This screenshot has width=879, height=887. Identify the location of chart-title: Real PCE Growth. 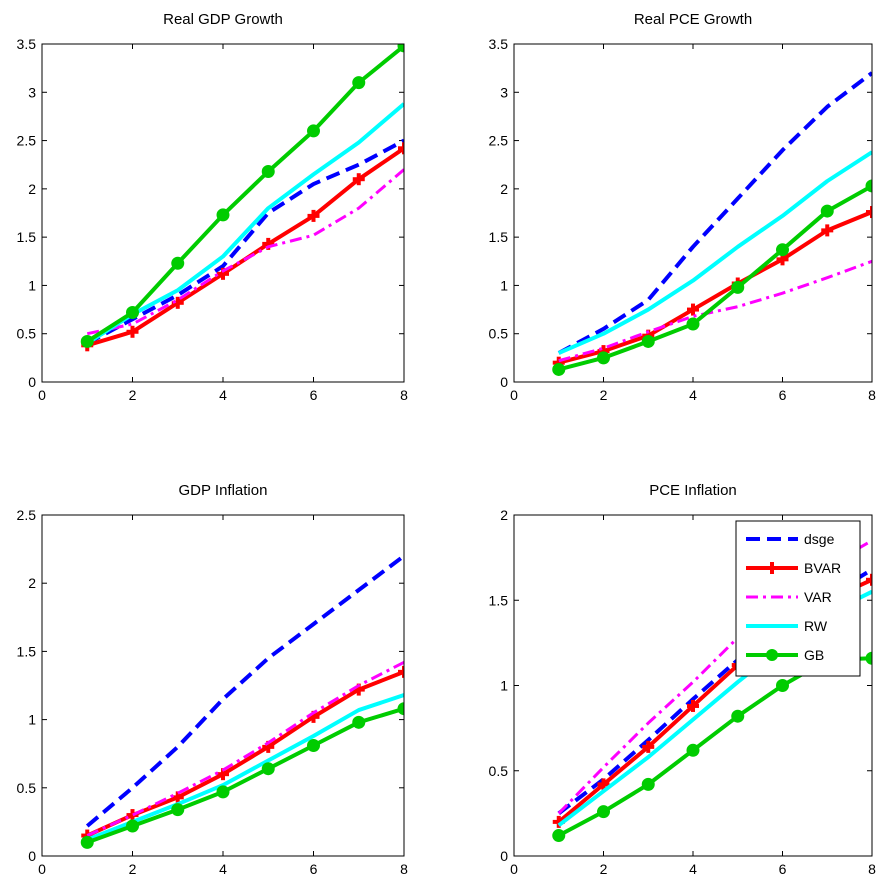
(693, 19).